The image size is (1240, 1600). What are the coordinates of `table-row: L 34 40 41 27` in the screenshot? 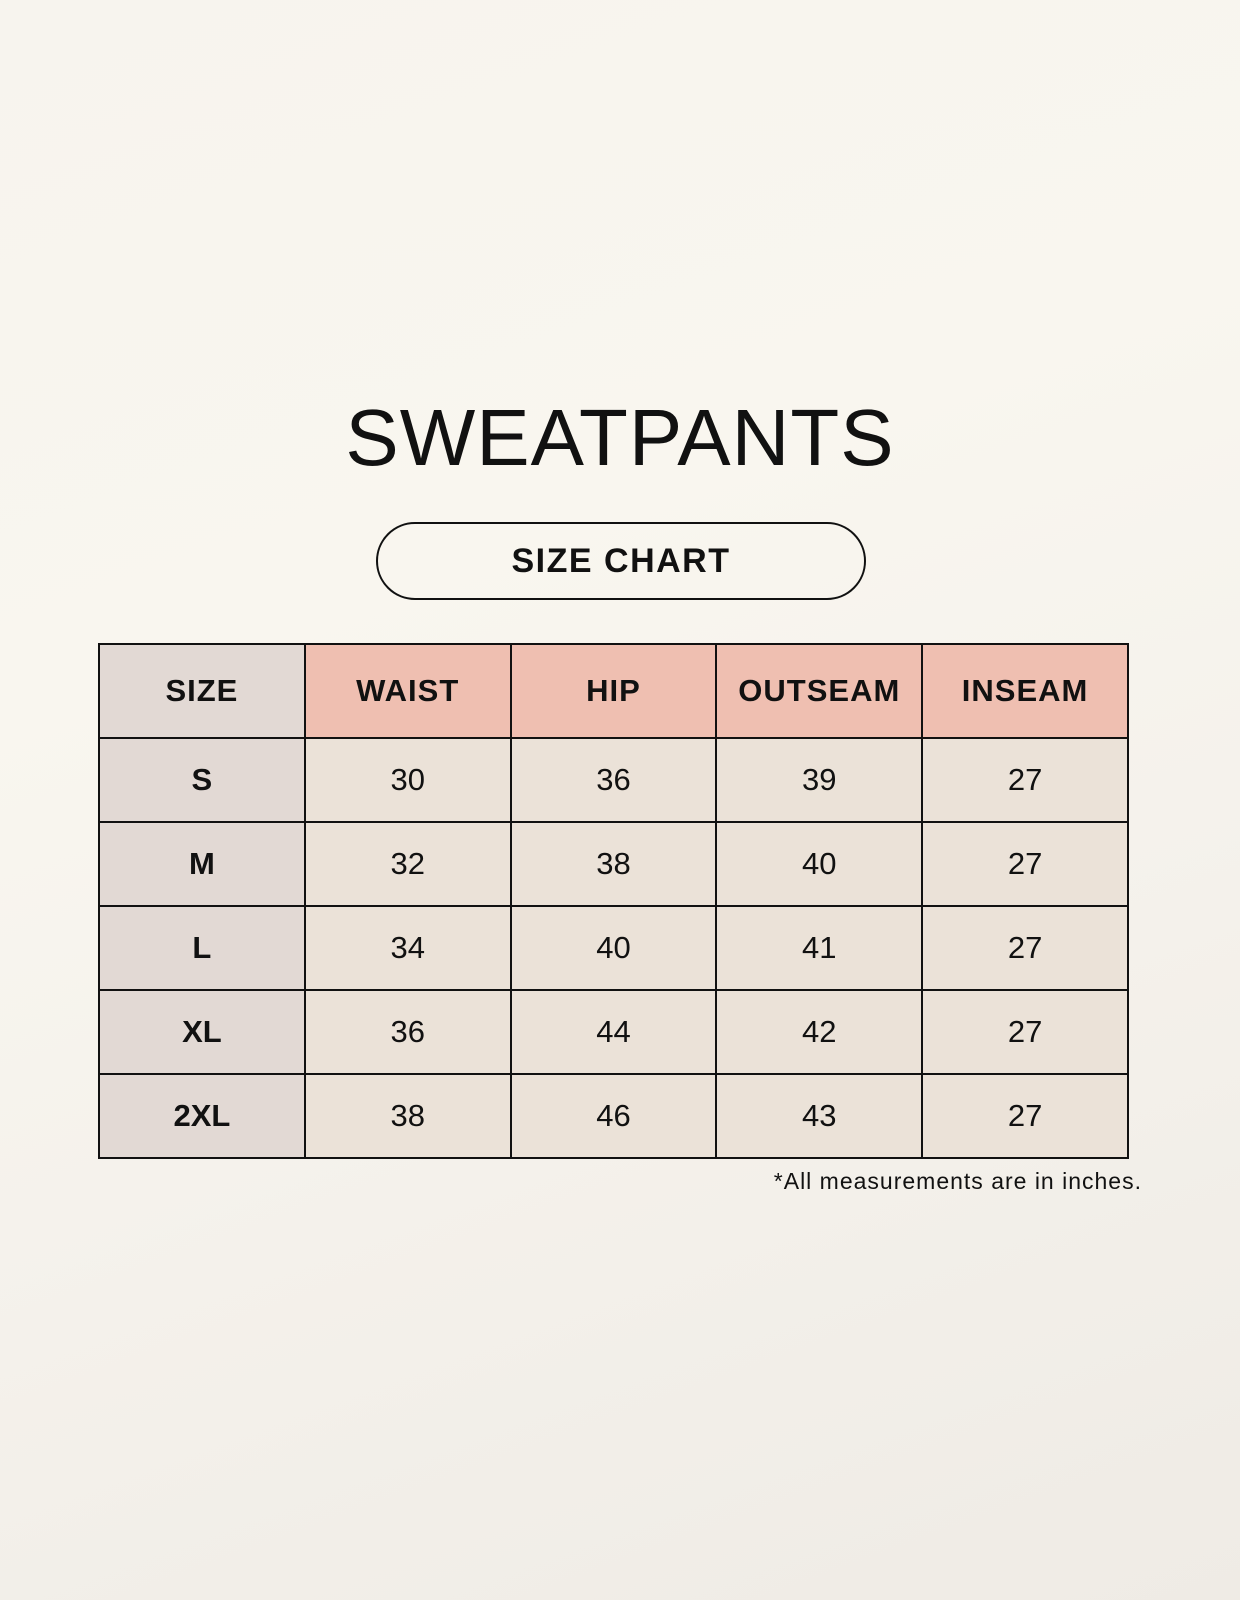 It's located at (613, 948).